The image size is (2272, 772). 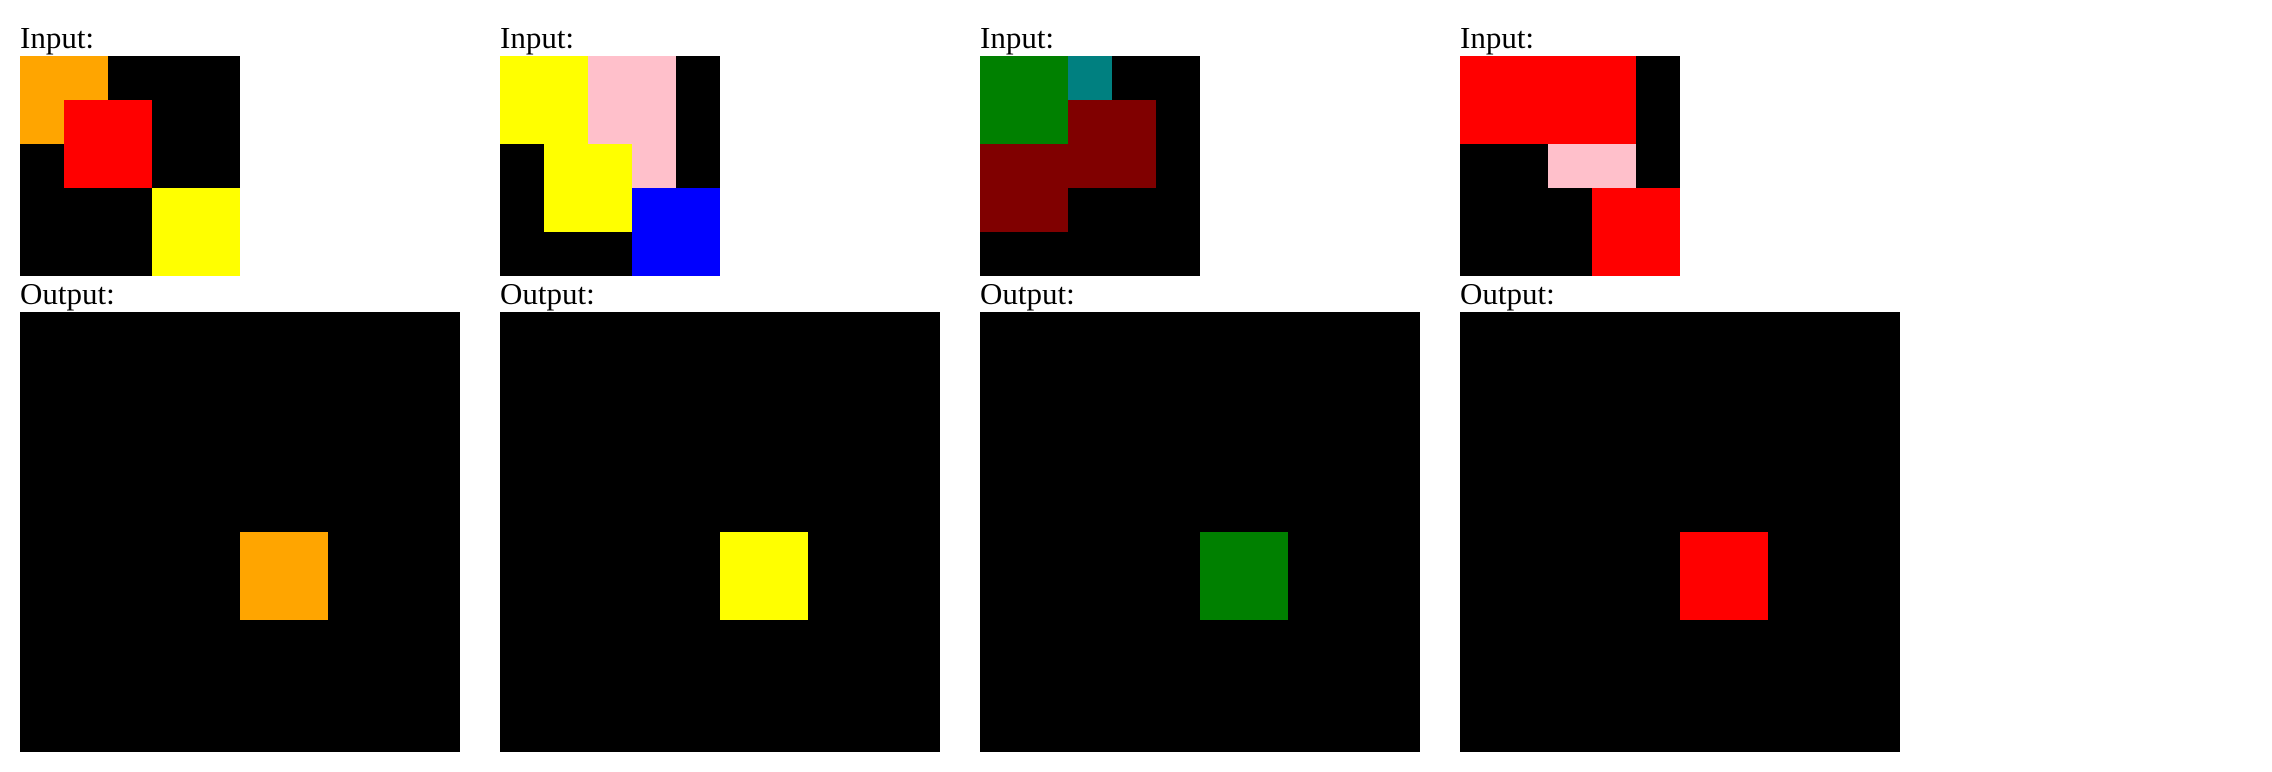 I want to click on input-label: Input:, so click(x=1497, y=37).